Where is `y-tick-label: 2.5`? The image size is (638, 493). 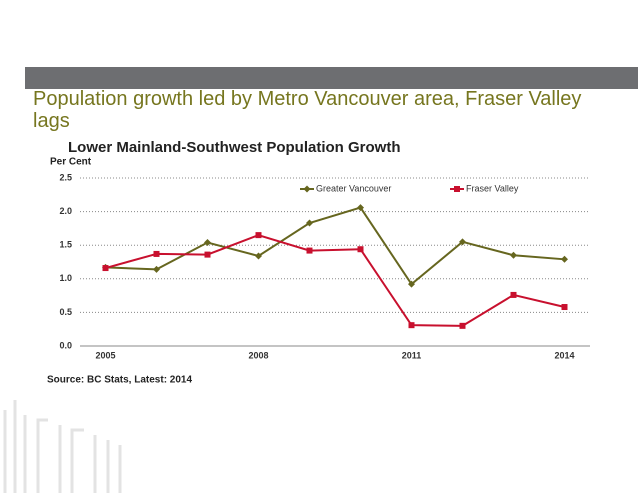
y-tick-label: 2.5 is located at coordinates (65, 177).